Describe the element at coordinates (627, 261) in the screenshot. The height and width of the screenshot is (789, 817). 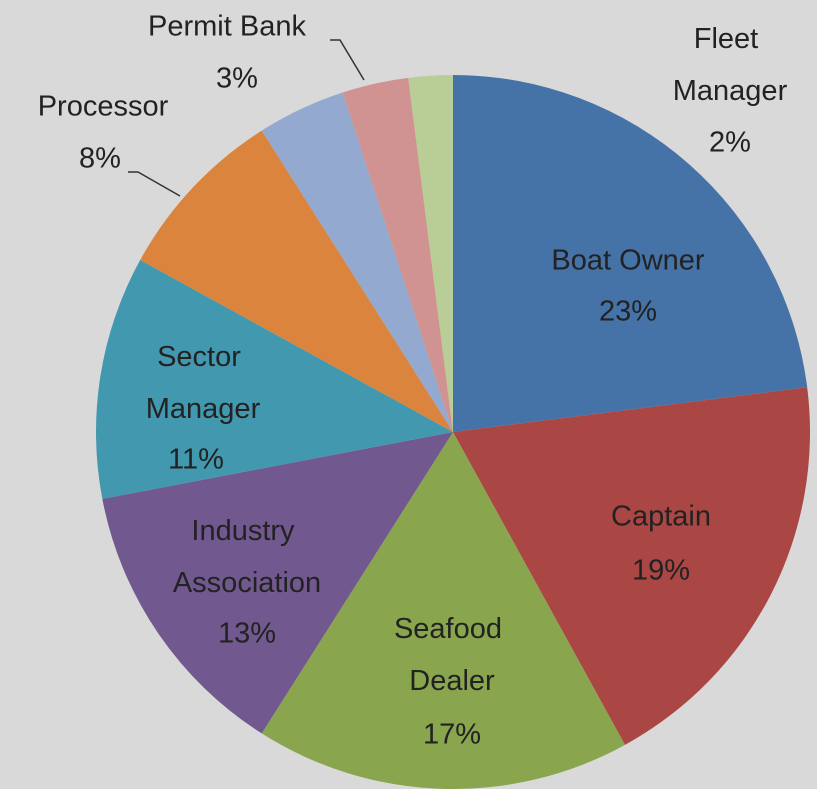
I see `slice-label: Boat Owner` at that location.